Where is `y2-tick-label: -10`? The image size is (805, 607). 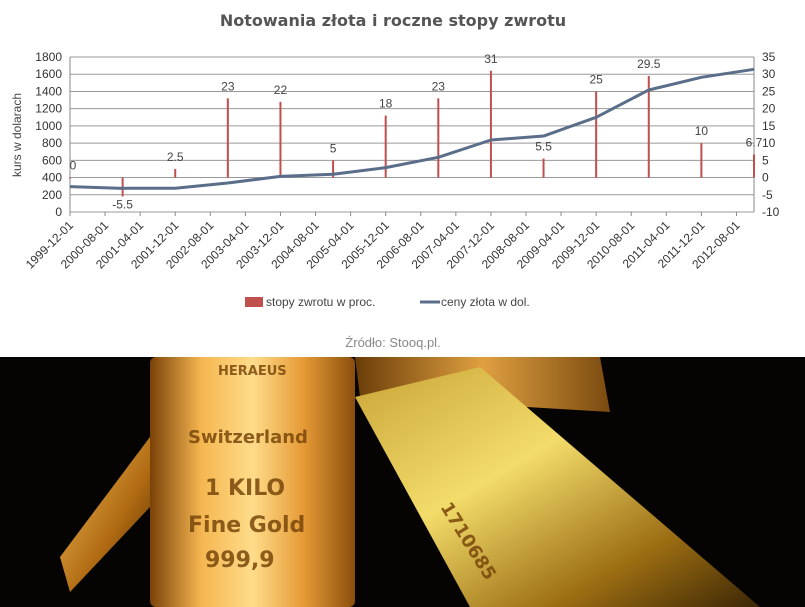 y2-tick-label: -10 is located at coordinates (771, 212).